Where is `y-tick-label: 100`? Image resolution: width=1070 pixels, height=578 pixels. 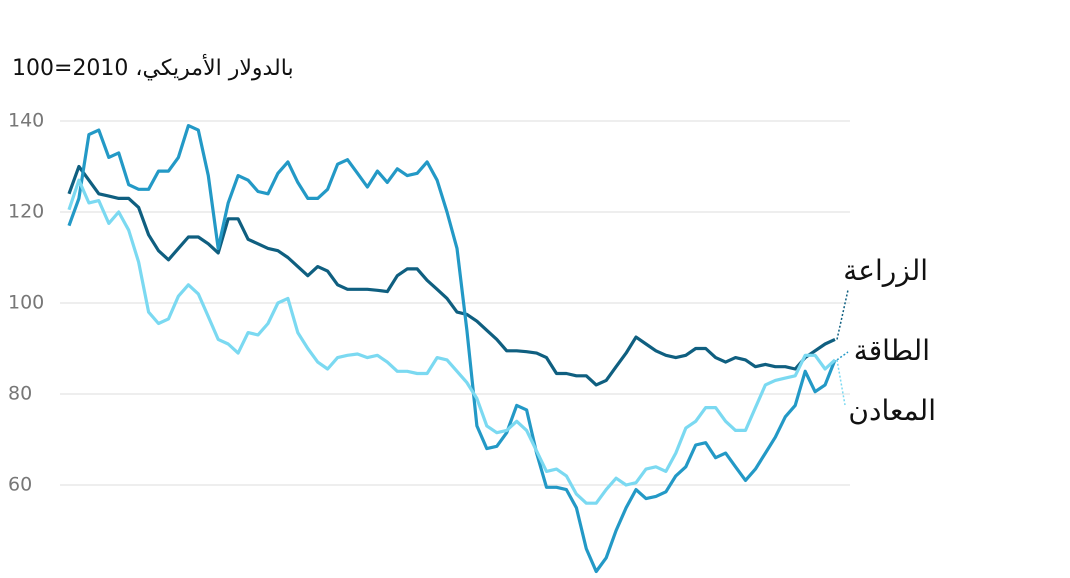
y-tick-label: 100 is located at coordinates (26, 303).